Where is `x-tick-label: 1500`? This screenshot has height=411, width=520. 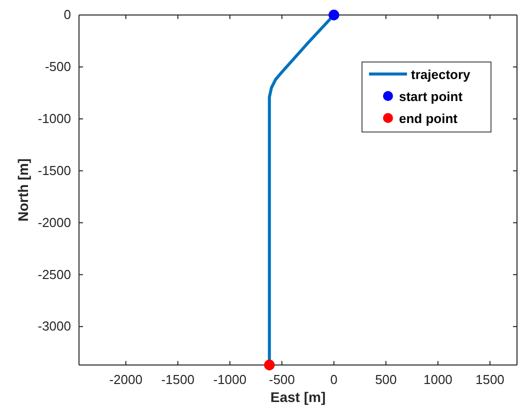
x-tick-label: 1500 is located at coordinates (489, 380).